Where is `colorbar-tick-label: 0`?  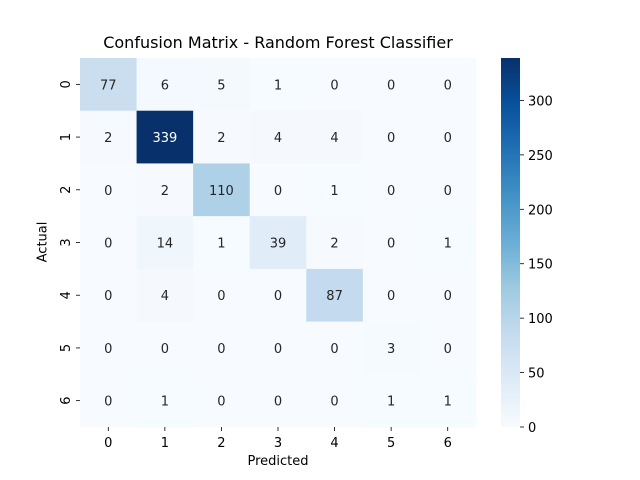 colorbar-tick-label: 0 is located at coordinates (532, 428).